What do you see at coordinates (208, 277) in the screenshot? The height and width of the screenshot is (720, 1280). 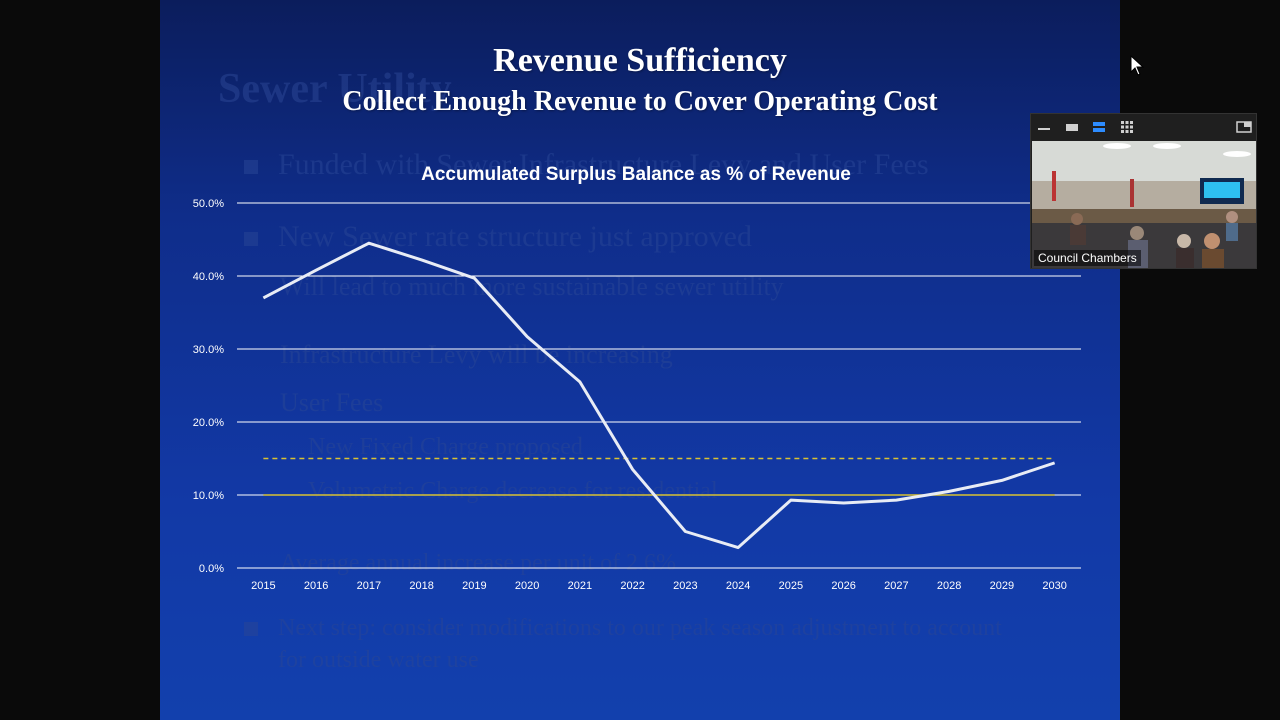 I see `y-tick-label: 40.0%` at bounding box center [208, 277].